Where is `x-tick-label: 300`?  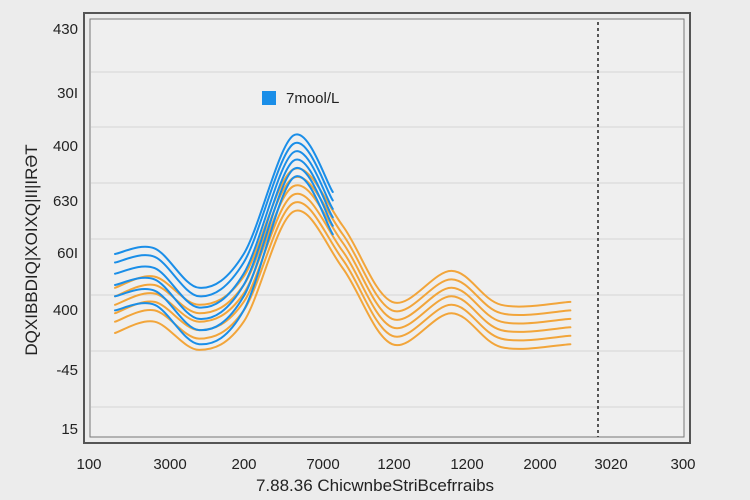
x-tick-label: 300 is located at coordinates (682, 464).